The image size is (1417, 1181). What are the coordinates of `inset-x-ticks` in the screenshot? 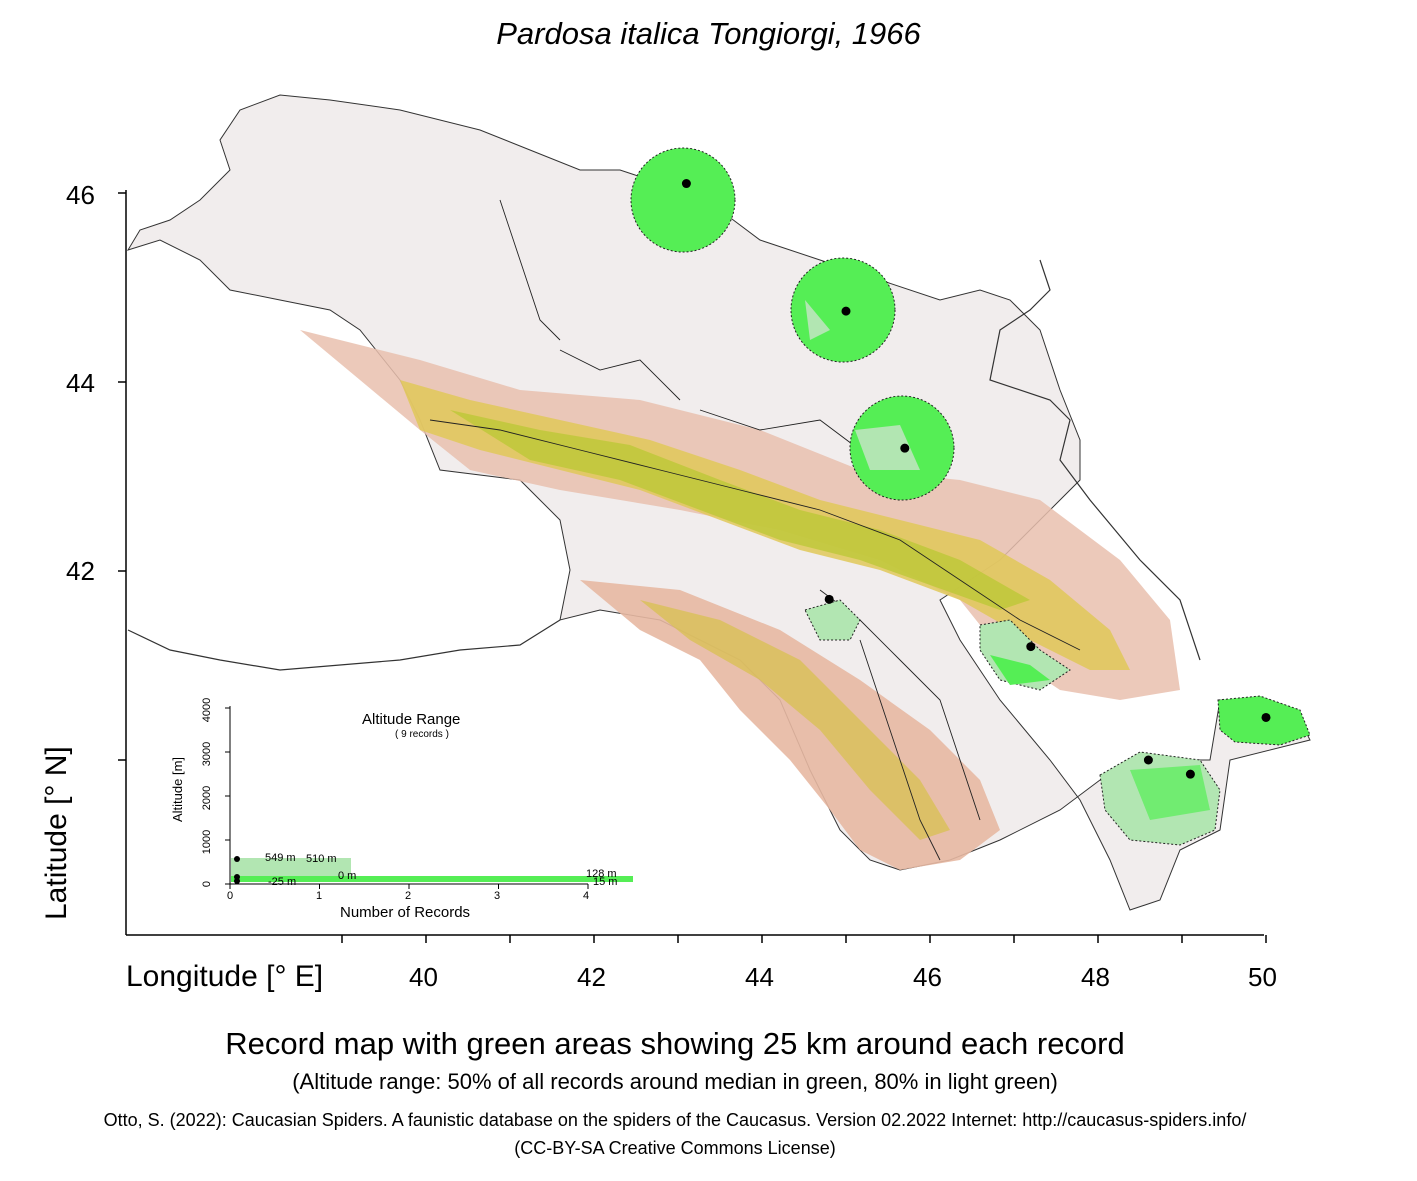 It's located at (409, 886).